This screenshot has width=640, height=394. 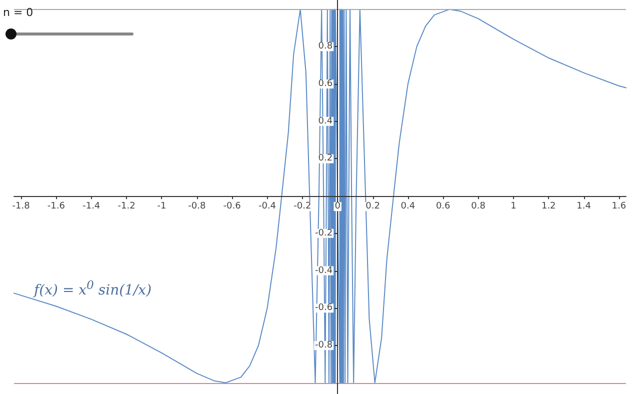 I want to click on x-tick-label: -1.6, so click(x=56, y=207).